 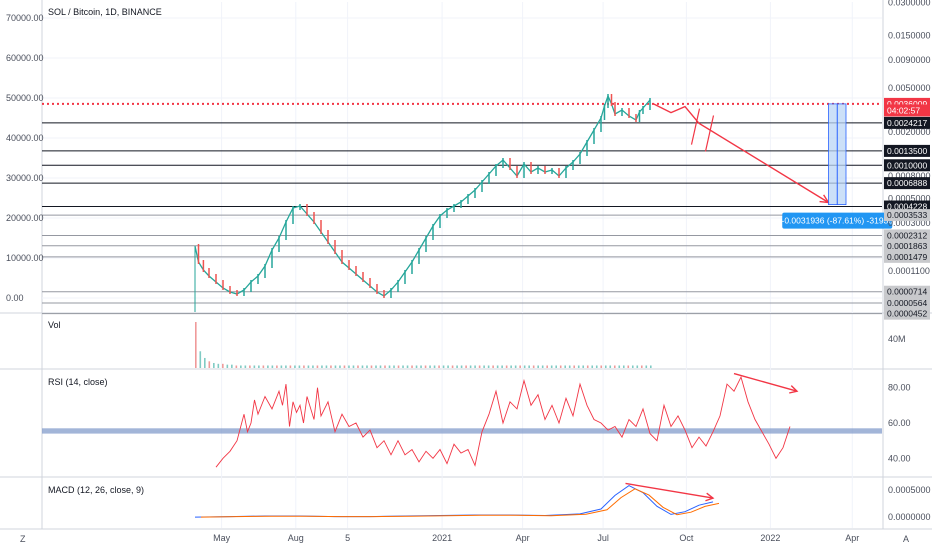 What do you see at coordinates (909, 223) in the screenshot?
I see `right-axis-tick: 0.0003000` at bounding box center [909, 223].